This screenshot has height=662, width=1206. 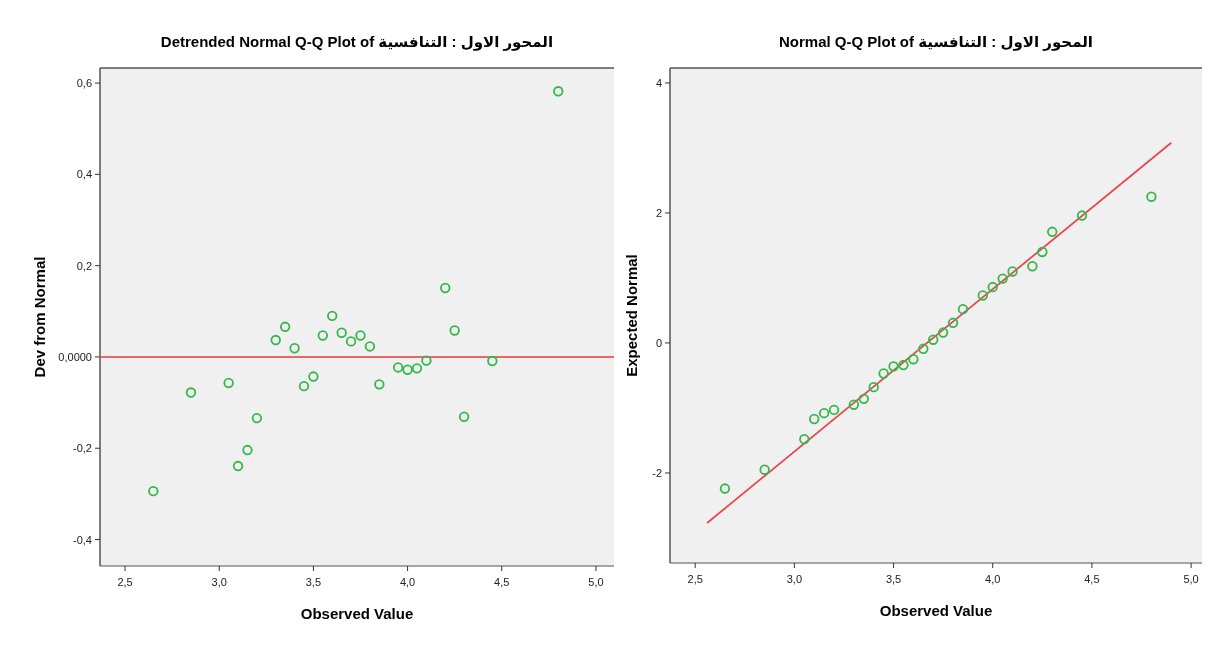 What do you see at coordinates (82, 448) in the screenshot?
I see `y-tick-label: -0,2` at bounding box center [82, 448].